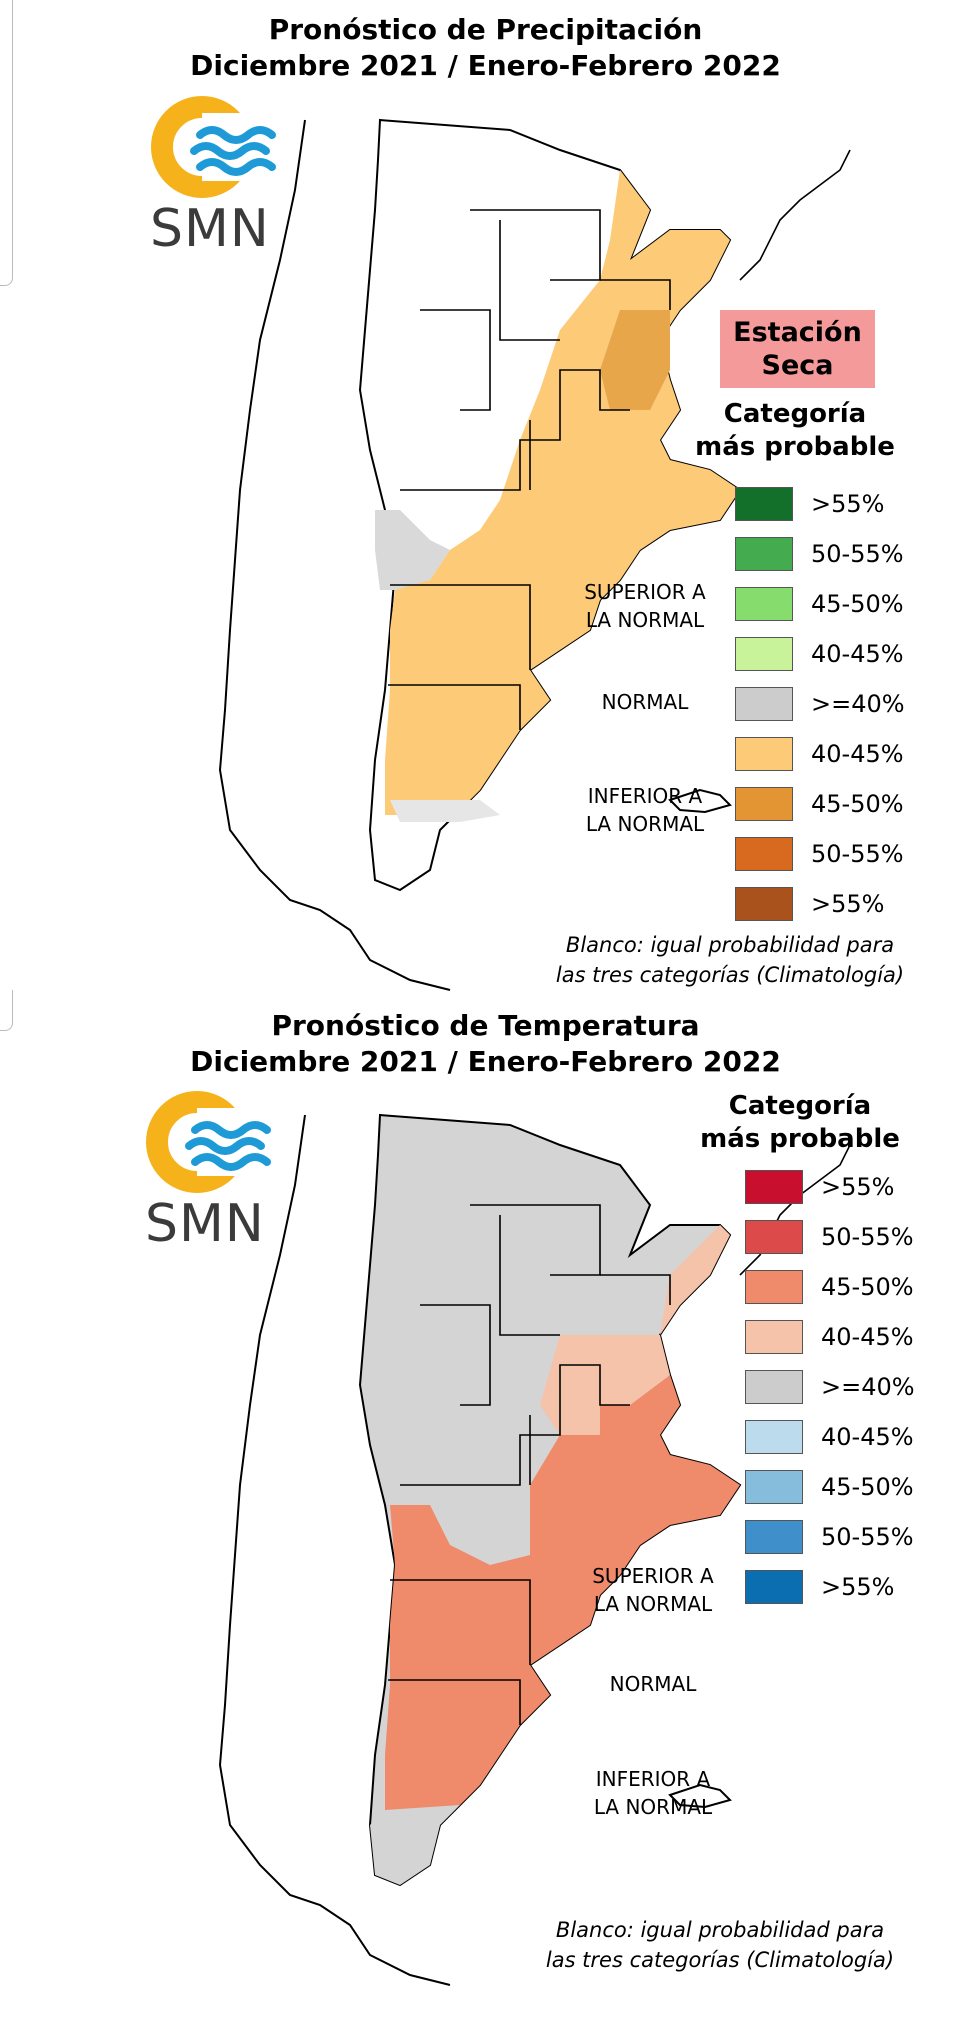 The image size is (971, 2036). What do you see at coordinates (415, 1845) in the screenshot?
I see `temp-normal-south` at bounding box center [415, 1845].